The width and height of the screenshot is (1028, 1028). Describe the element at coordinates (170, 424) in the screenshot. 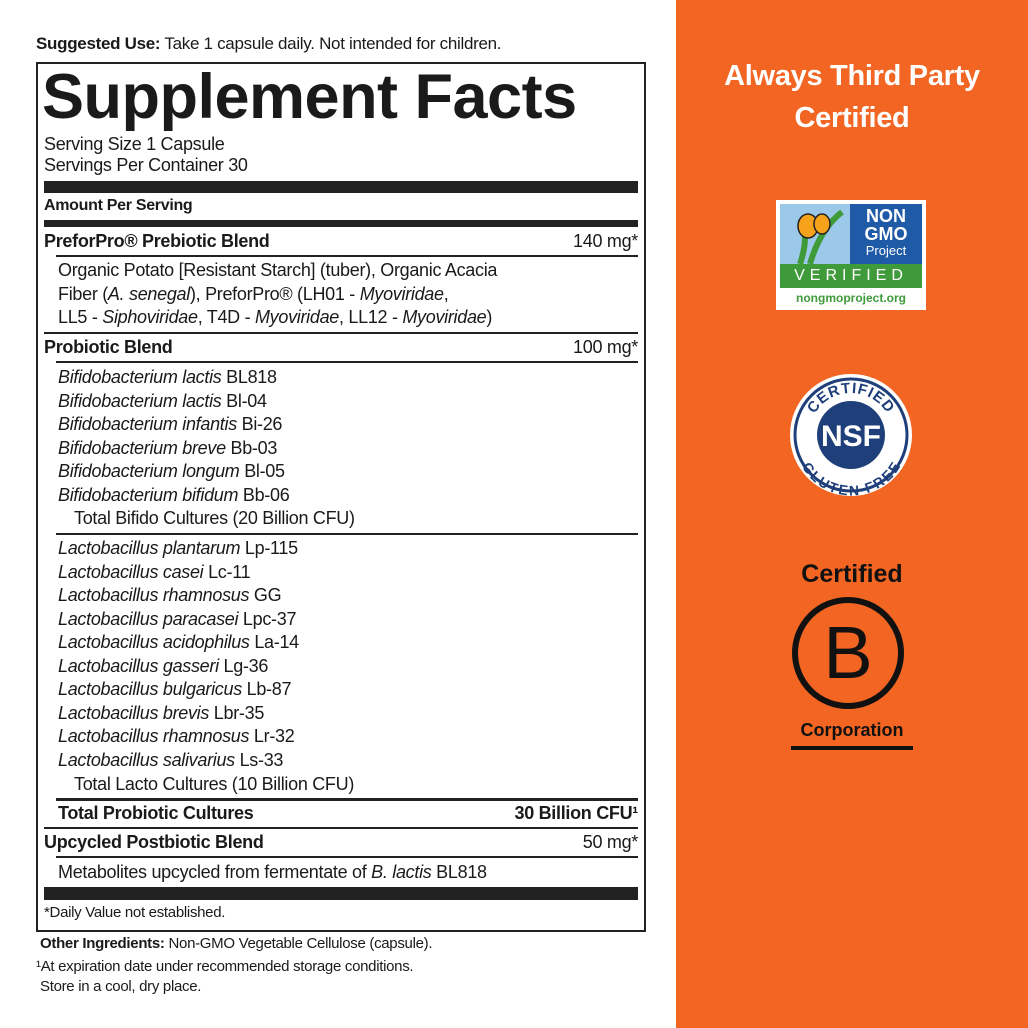

I see `strain-row: Bifidobacterium infantis Bi-26` at that location.